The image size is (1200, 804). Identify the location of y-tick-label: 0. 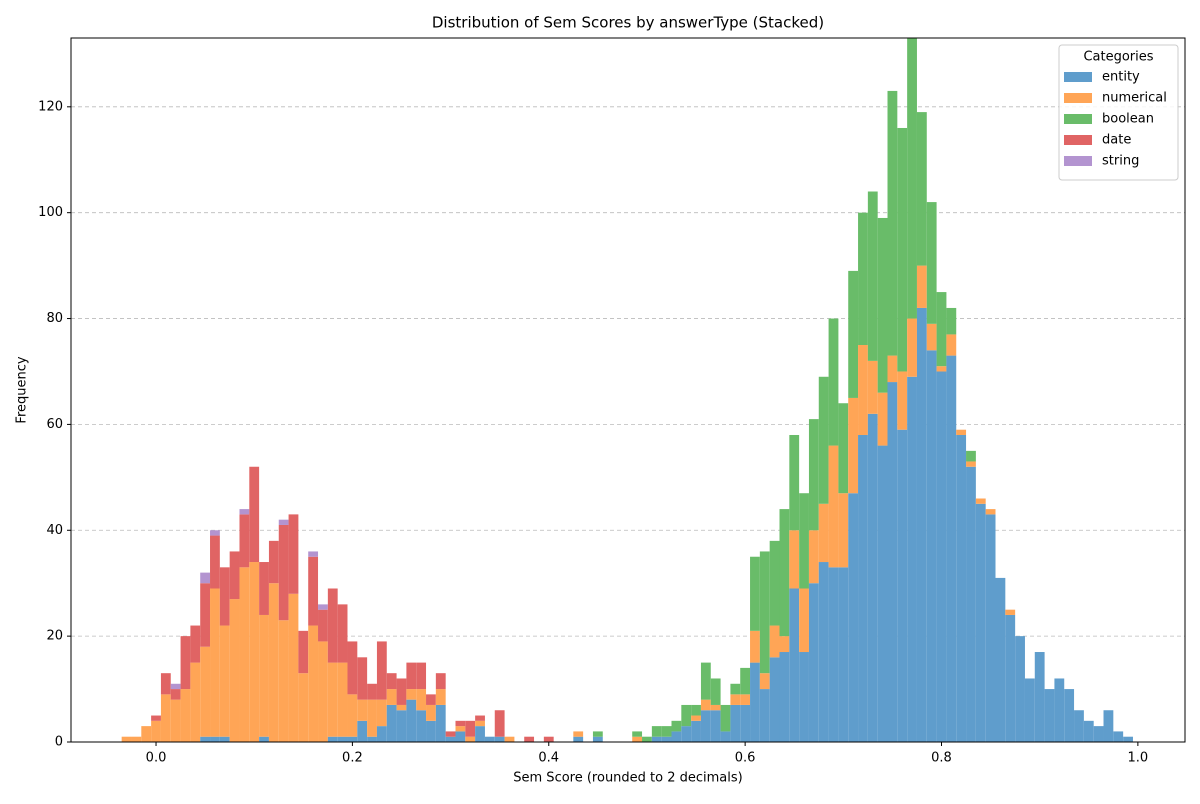
(59, 742).